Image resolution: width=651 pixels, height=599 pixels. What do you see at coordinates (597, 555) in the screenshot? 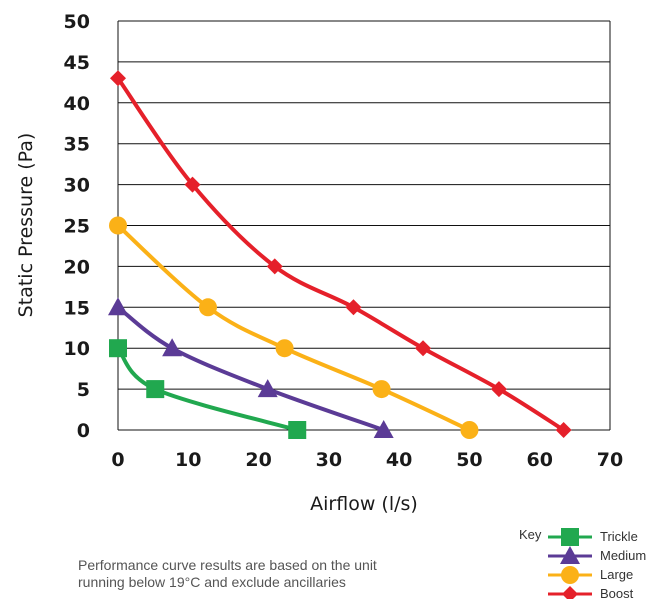
I see `legend-item-medium: Medium` at bounding box center [597, 555].